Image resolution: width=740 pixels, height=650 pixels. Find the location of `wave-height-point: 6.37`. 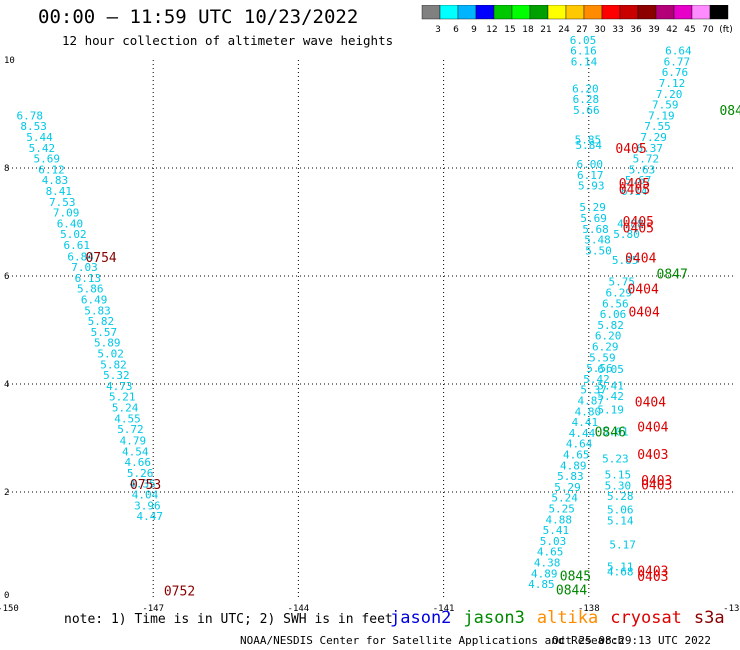

wave-height-point: 6.37 is located at coordinates (650, 148).